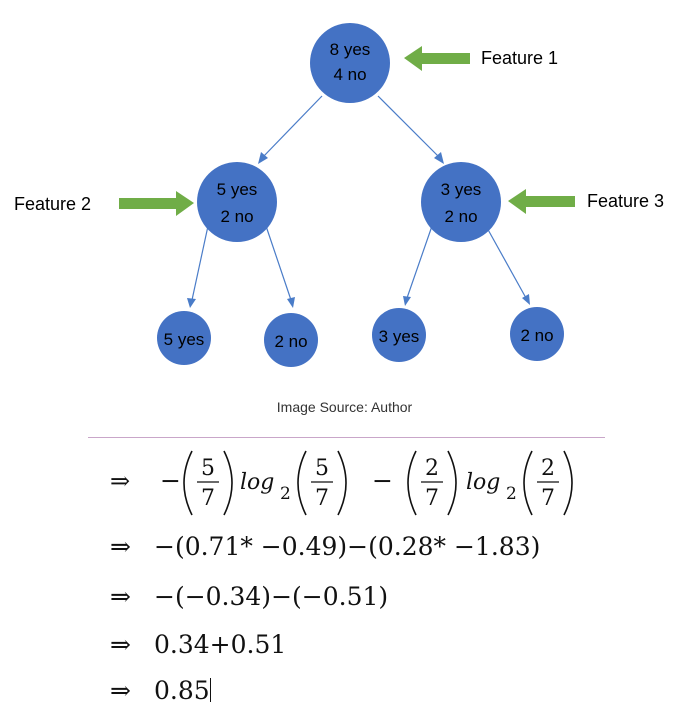 The width and height of the screenshot is (689, 715). What do you see at coordinates (511, 494) in the screenshot?
I see `eq1-log-base-2: 2` at bounding box center [511, 494].